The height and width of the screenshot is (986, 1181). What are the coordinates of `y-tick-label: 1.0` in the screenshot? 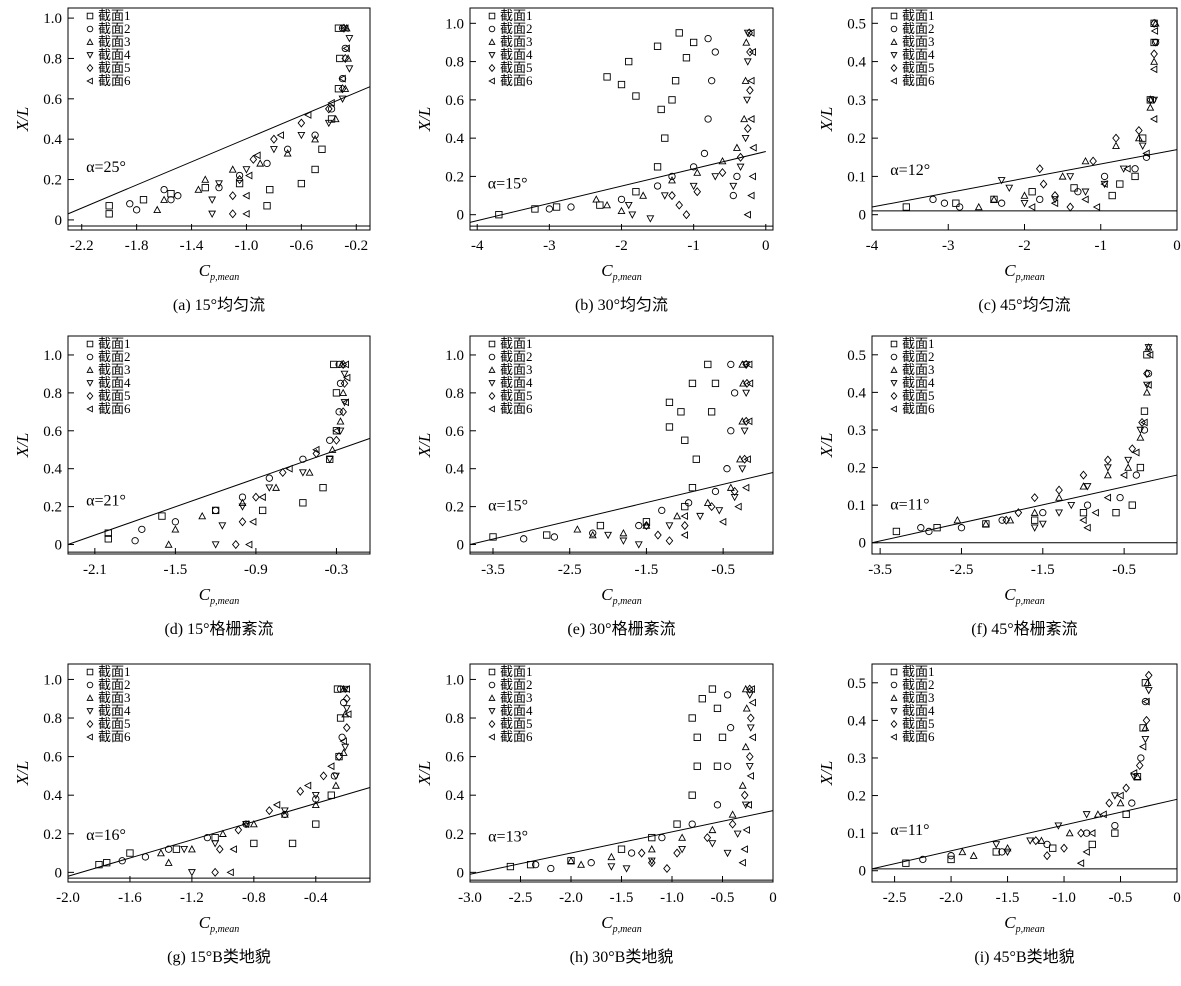 It's located at (52, 19).